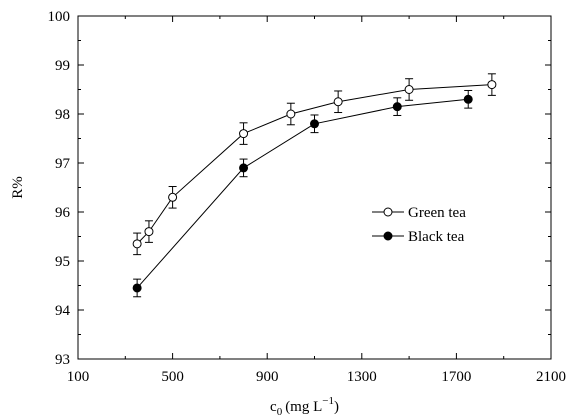  What do you see at coordinates (419, 225) in the screenshot?
I see `legend: Green tea Black tea` at bounding box center [419, 225].